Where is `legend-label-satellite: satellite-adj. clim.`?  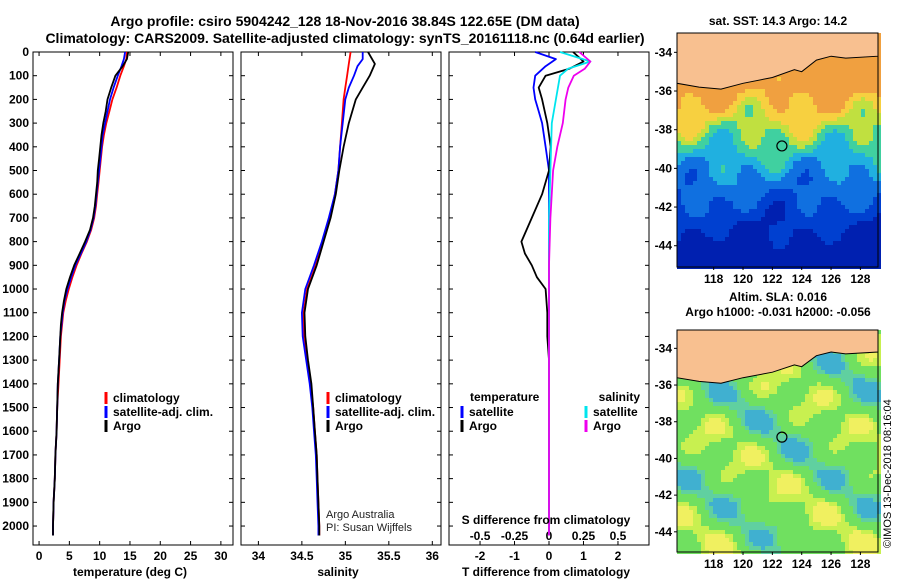
legend-label-satellite: satellite-adj. clim. is located at coordinates (385, 412).